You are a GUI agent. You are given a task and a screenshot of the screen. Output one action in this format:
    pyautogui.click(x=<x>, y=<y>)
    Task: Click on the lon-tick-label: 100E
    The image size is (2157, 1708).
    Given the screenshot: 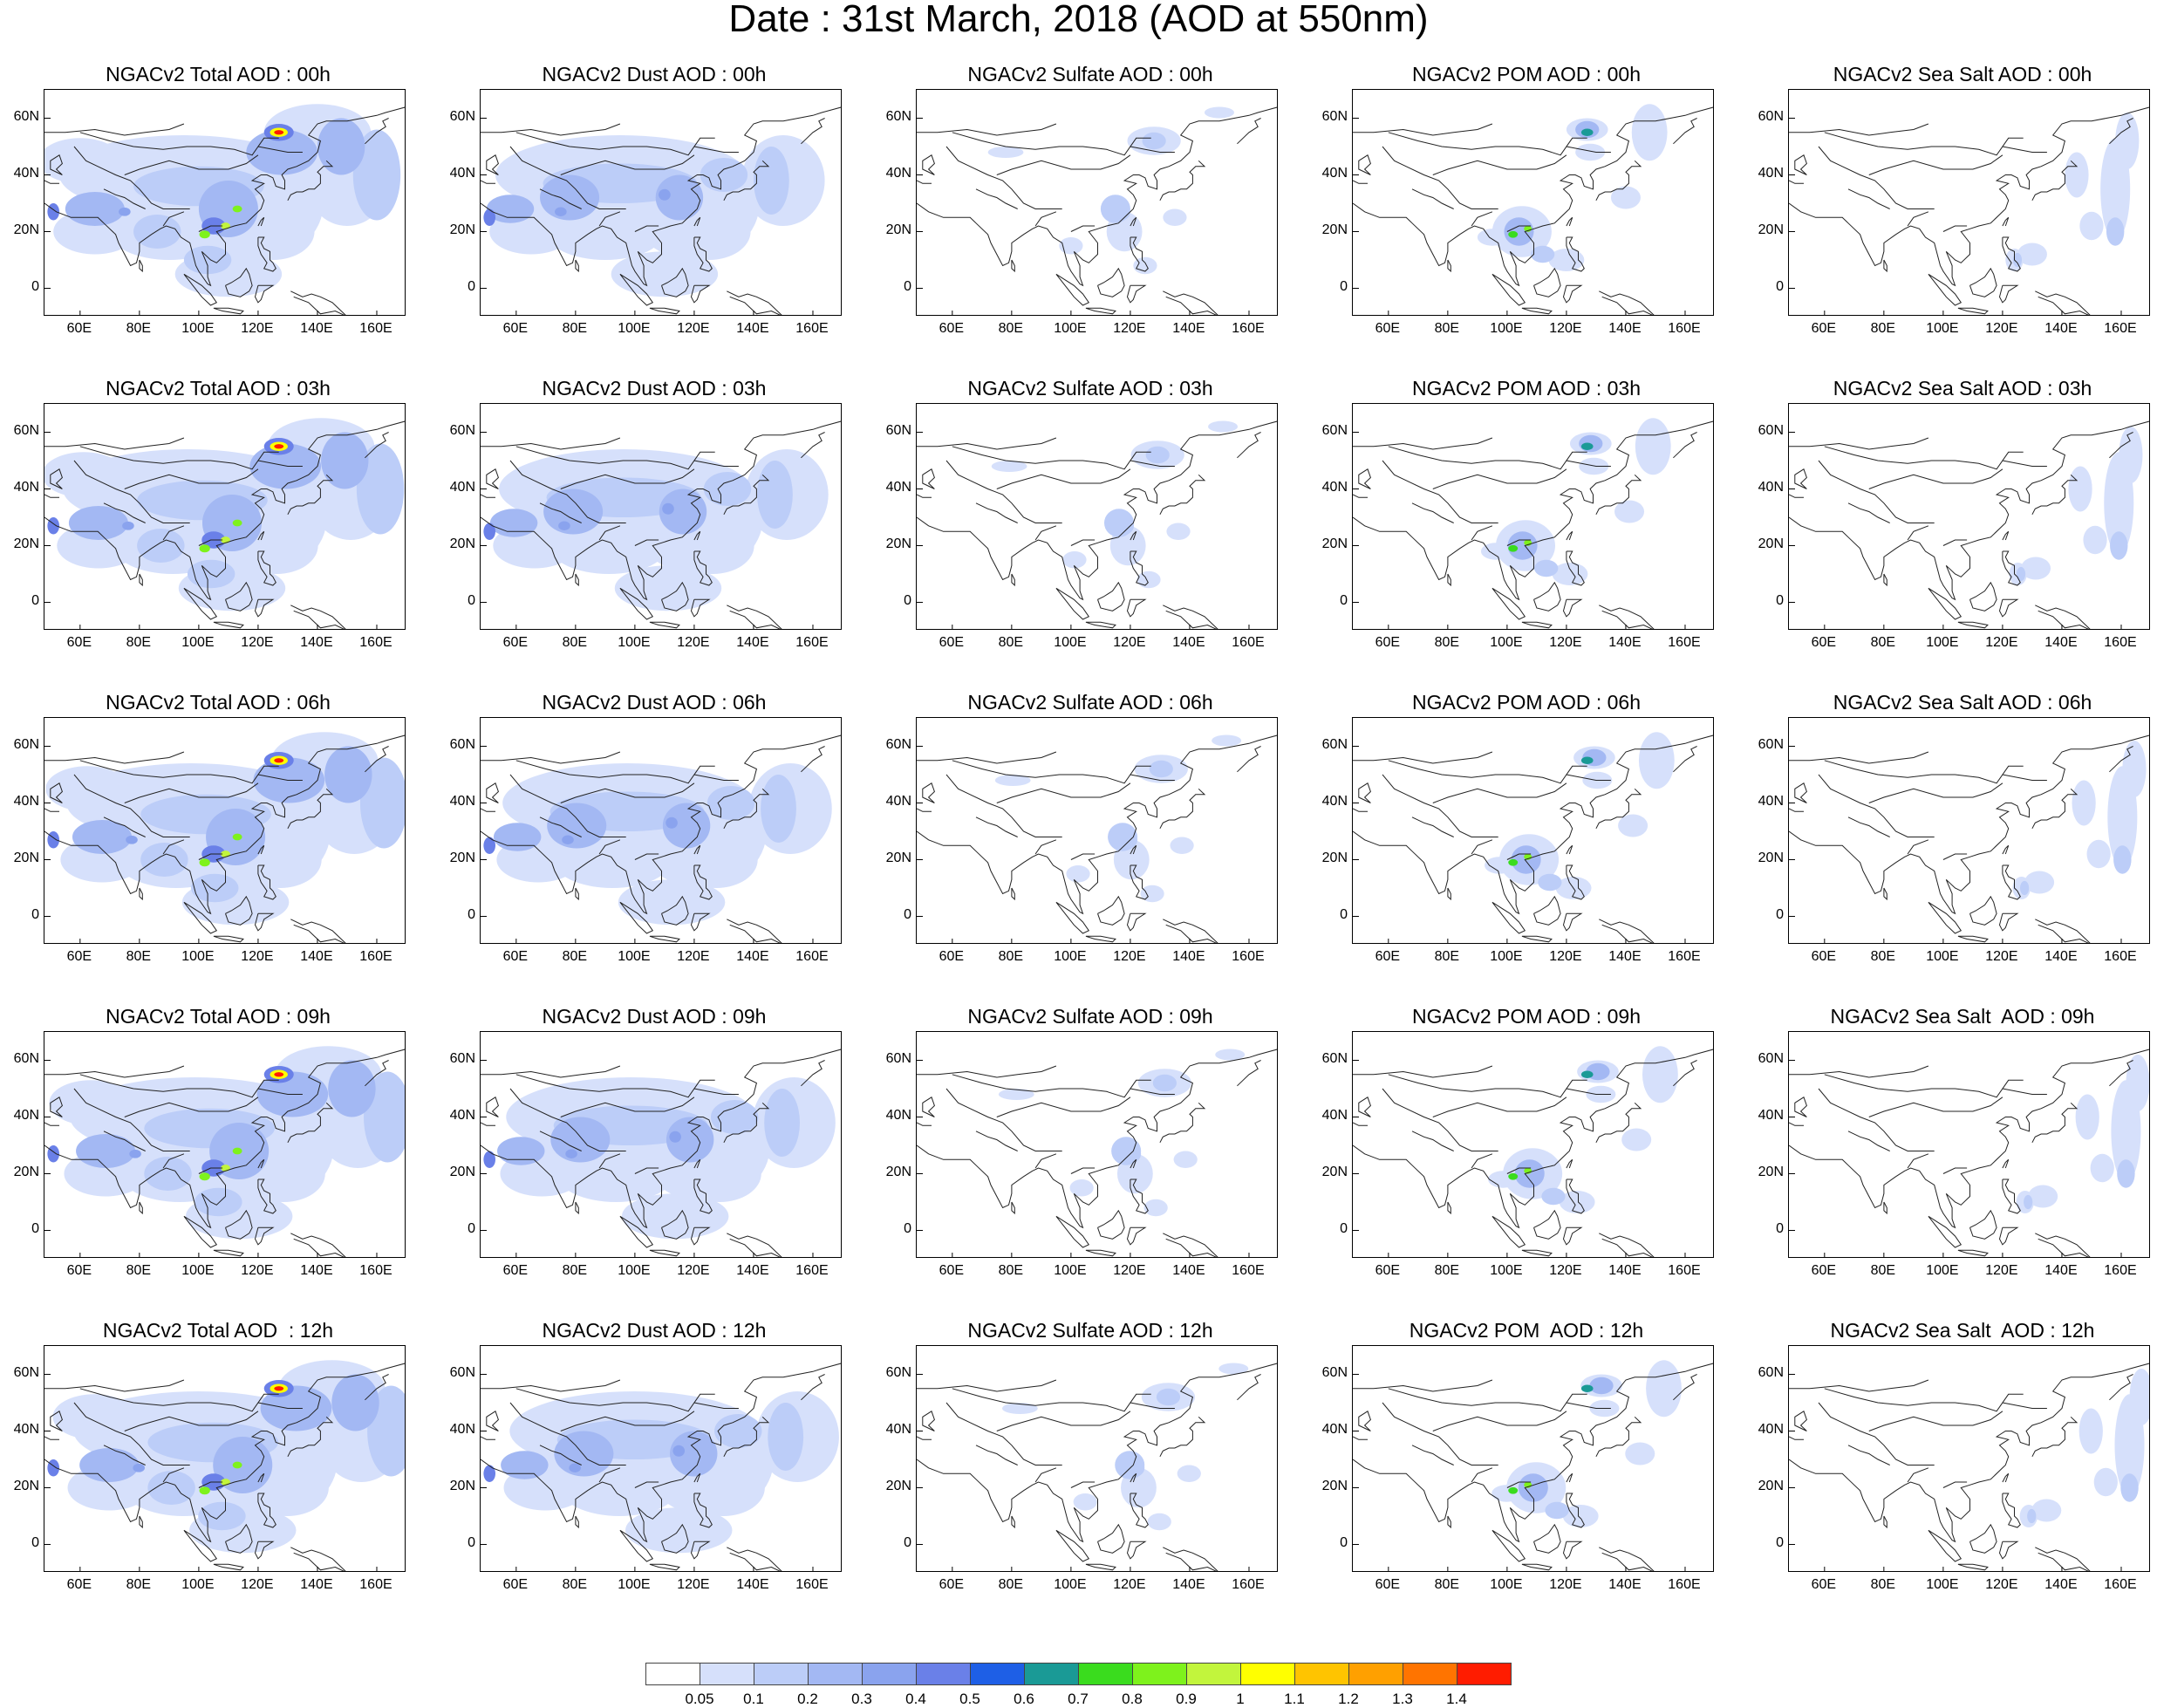 What is the action you would take?
    pyautogui.click(x=1943, y=1270)
    